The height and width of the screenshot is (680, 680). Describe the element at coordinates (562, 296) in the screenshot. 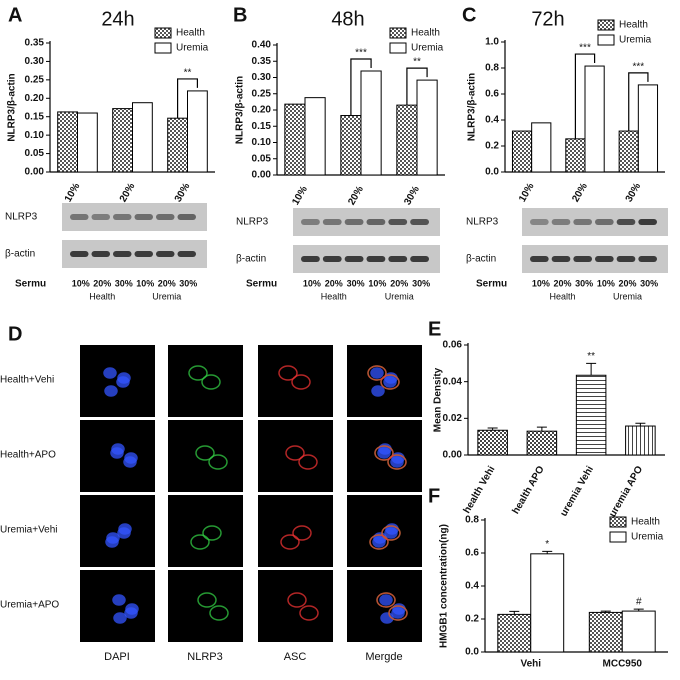

I see `group-label: Health` at that location.